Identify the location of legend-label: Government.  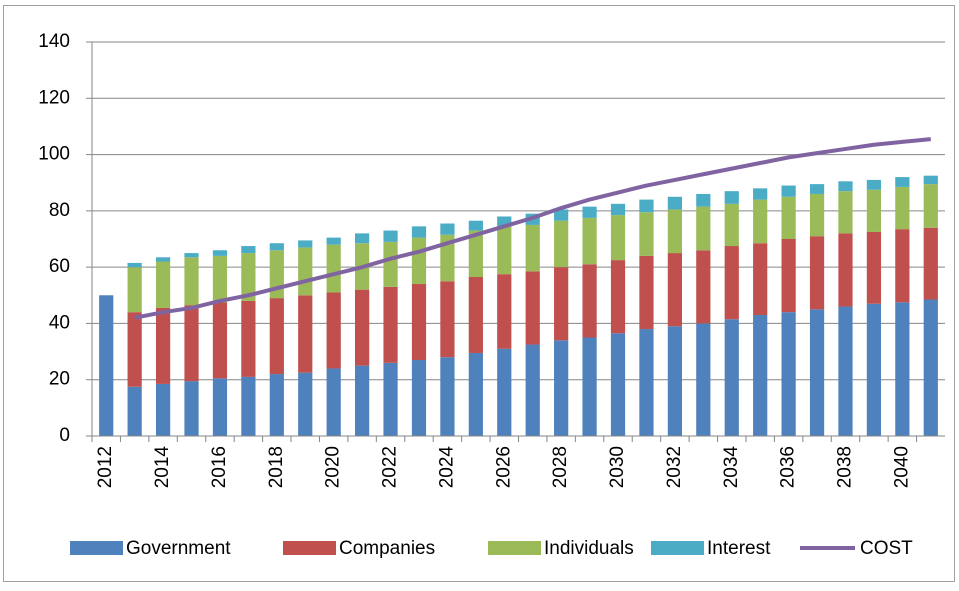
(178, 548).